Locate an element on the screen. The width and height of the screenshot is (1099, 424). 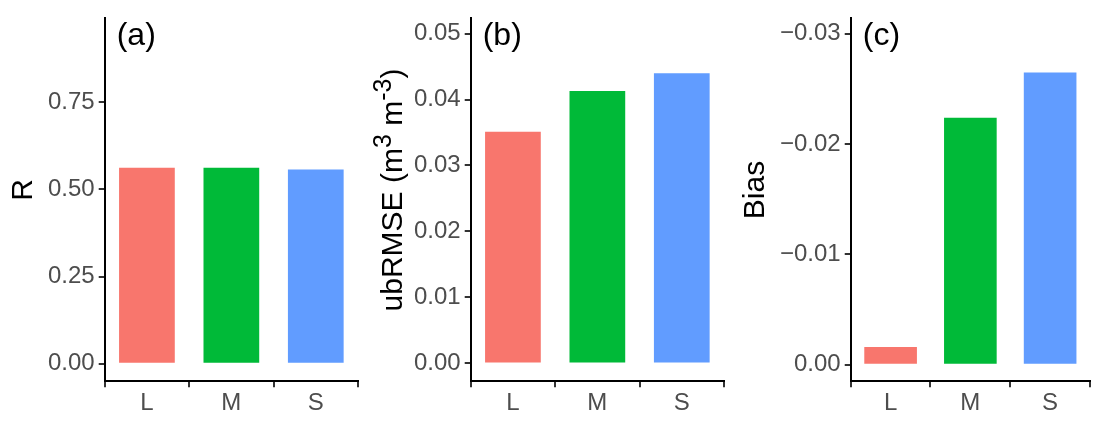
y-tick-label: −0.03 is located at coordinates (810, 32).